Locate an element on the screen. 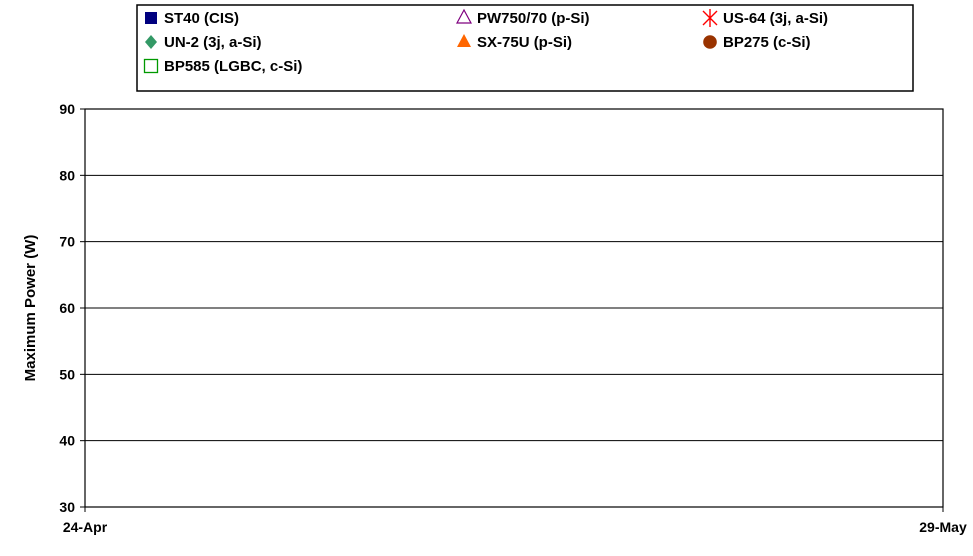 Image resolution: width=973 pixels, height=556 pixels. legend-item: SX-75U (p-Si) is located at coordinates (514, 42).